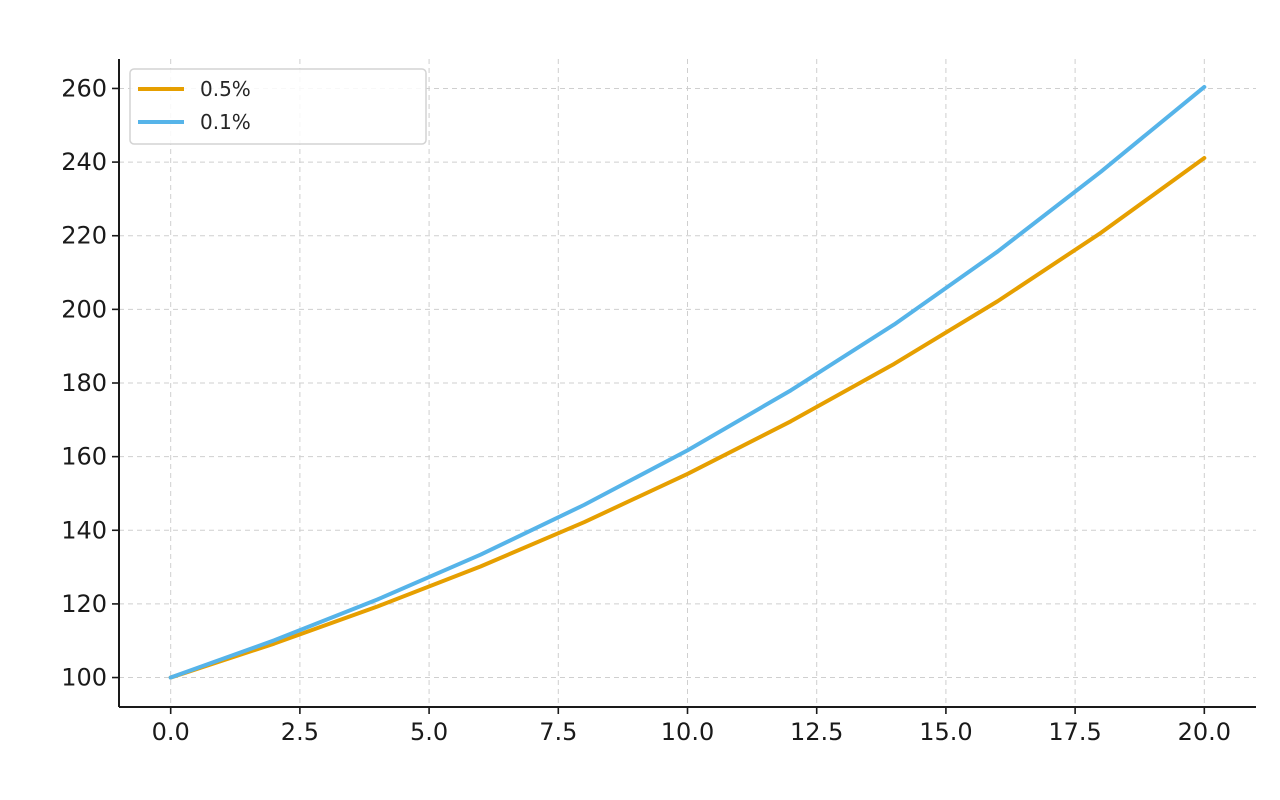 The height and width of the screenshot is (800, 1280). Describe the element at coordinates (171, 732) in the screenshot. I see `x-tick-label: 0.0` at that location.